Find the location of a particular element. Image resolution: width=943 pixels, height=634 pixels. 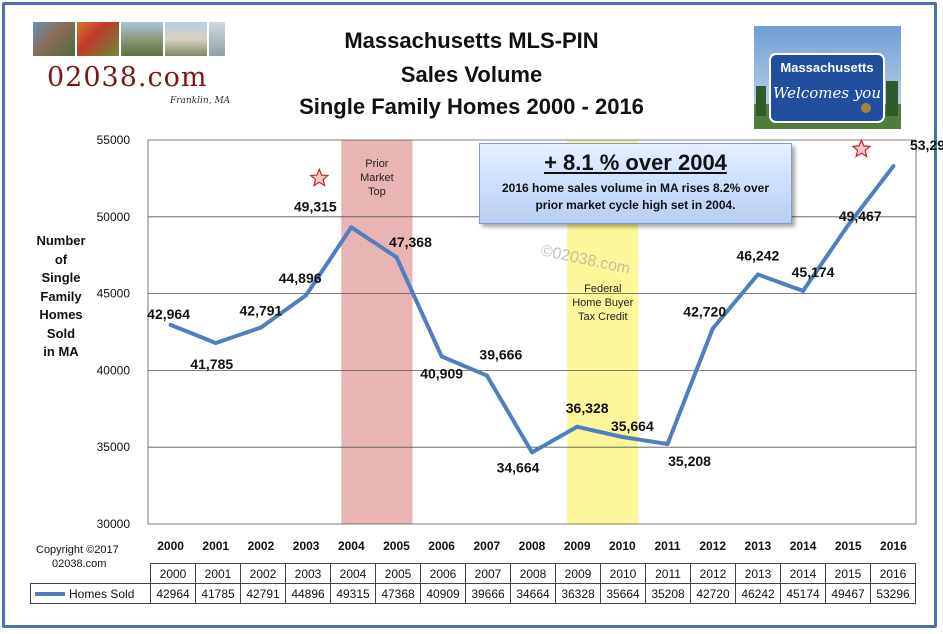

x-tick-label: 2008 is located at coordinates (532, 546).